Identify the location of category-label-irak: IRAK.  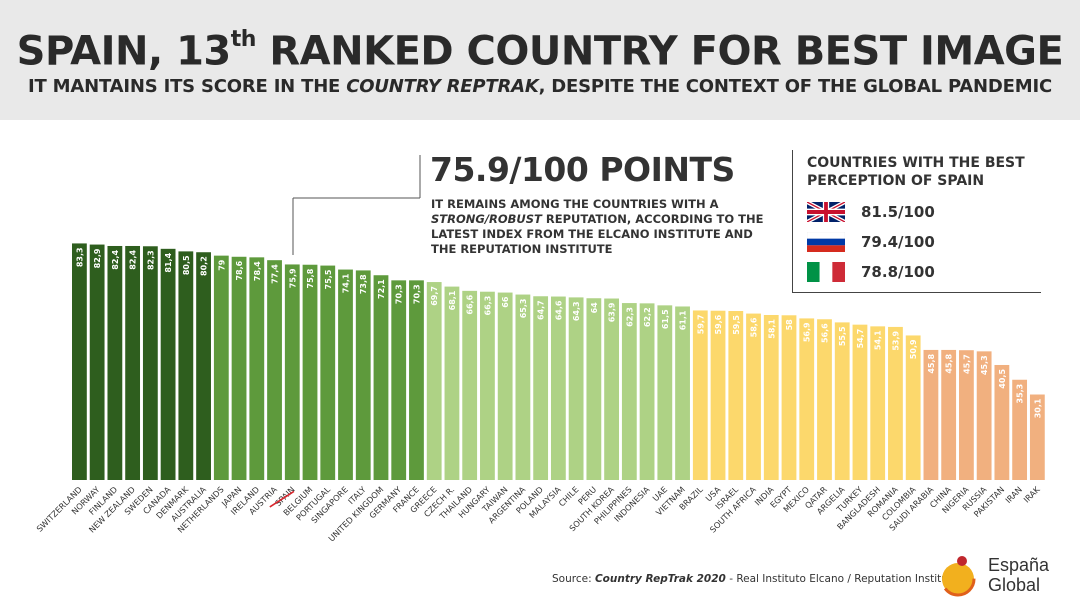
(1031, 494).